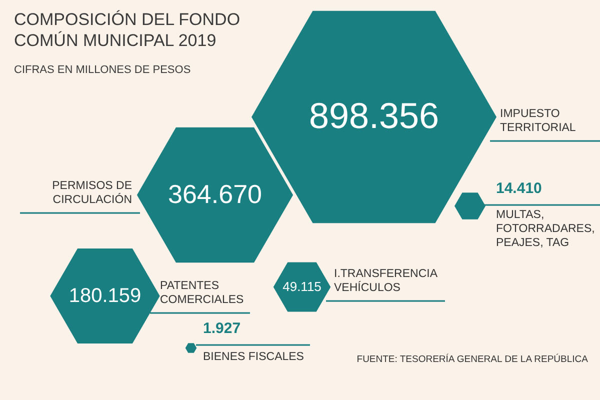  I want to click on data-label: 14.410, so click(519, 188).